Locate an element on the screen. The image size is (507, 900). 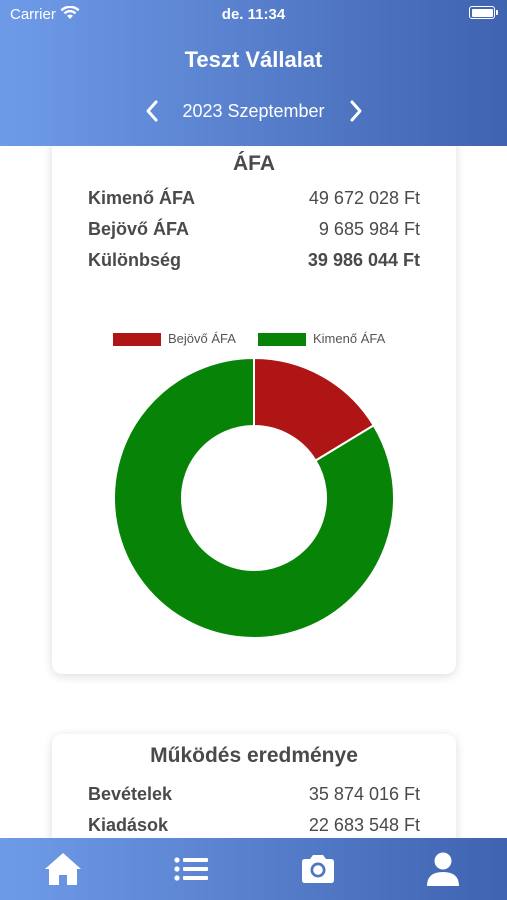
next-month-button is located at coordinates (355, 111).